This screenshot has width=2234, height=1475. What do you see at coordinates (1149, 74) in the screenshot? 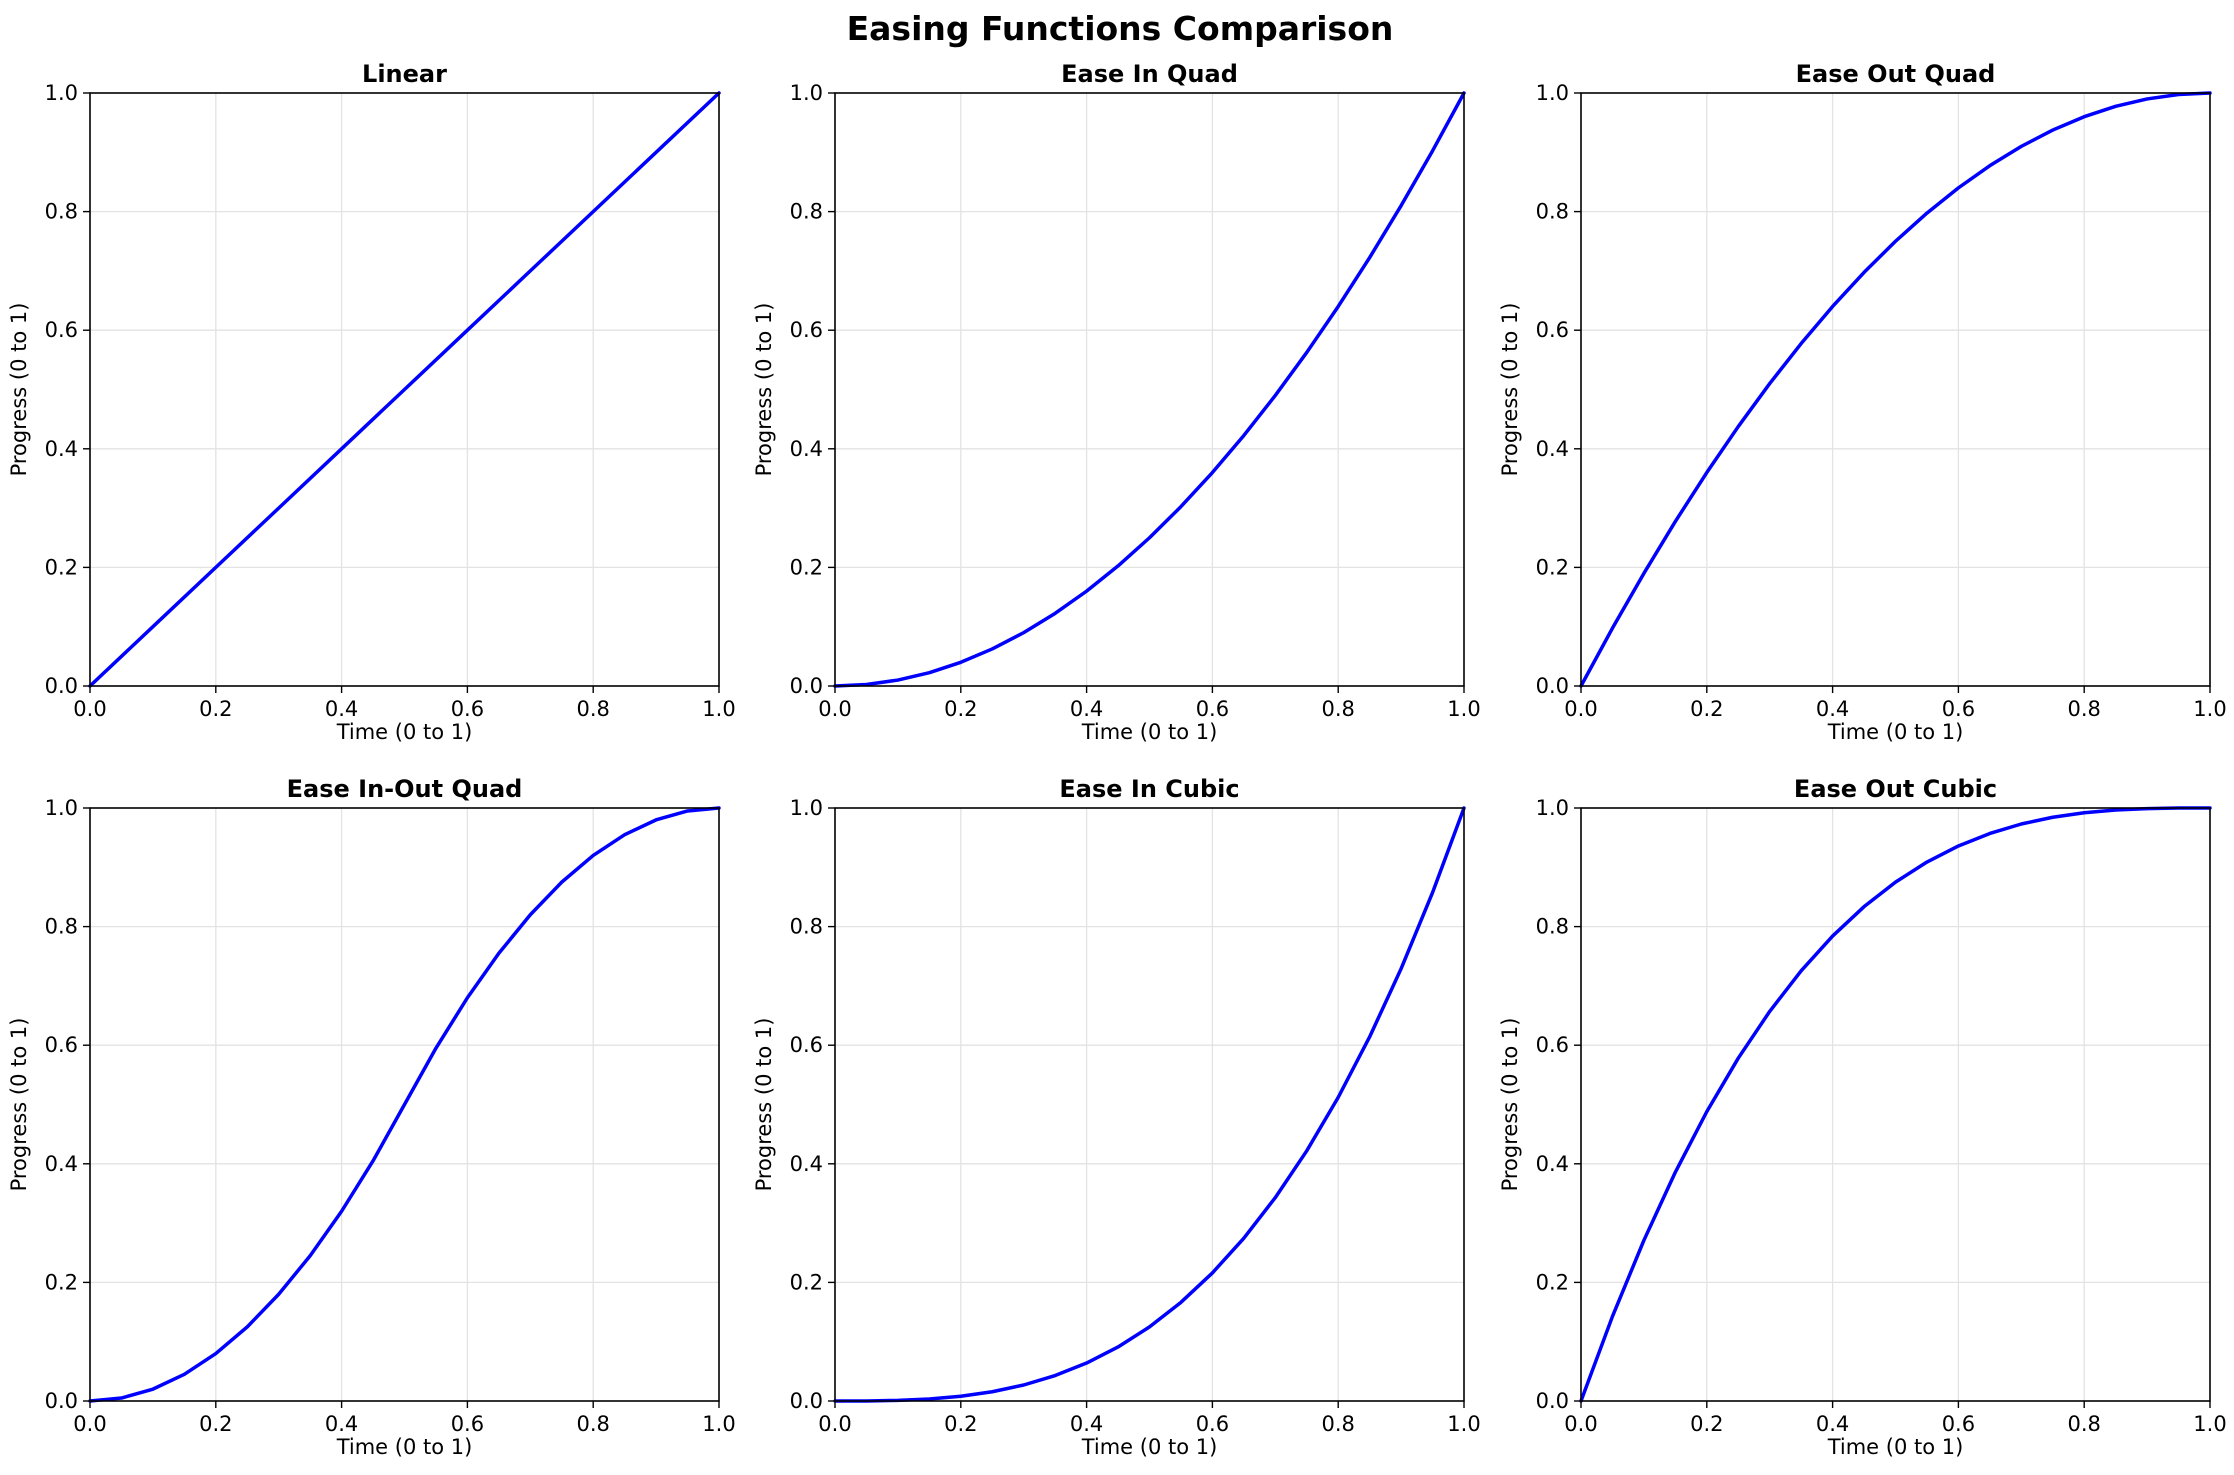
I see `subplot-title: Ease In Quad` at bounding box center [1149, 74].